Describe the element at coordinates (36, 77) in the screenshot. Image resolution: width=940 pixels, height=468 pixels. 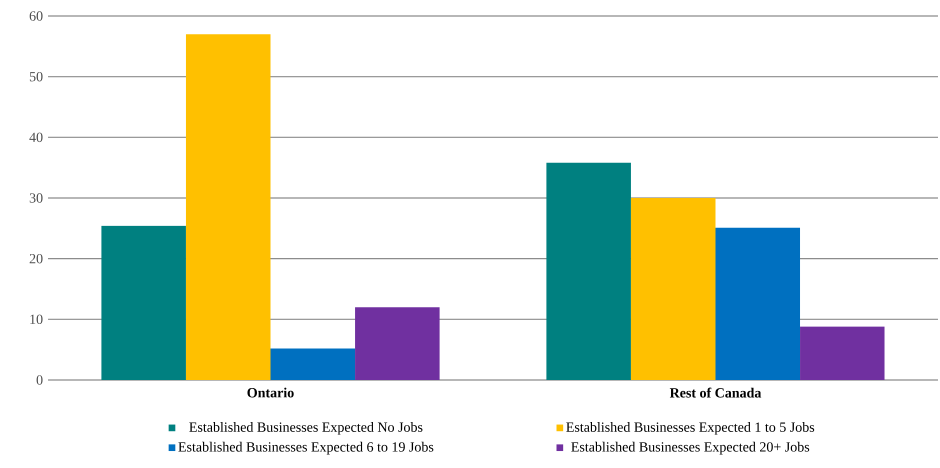
I see `y-tick-label: 50` at that location.